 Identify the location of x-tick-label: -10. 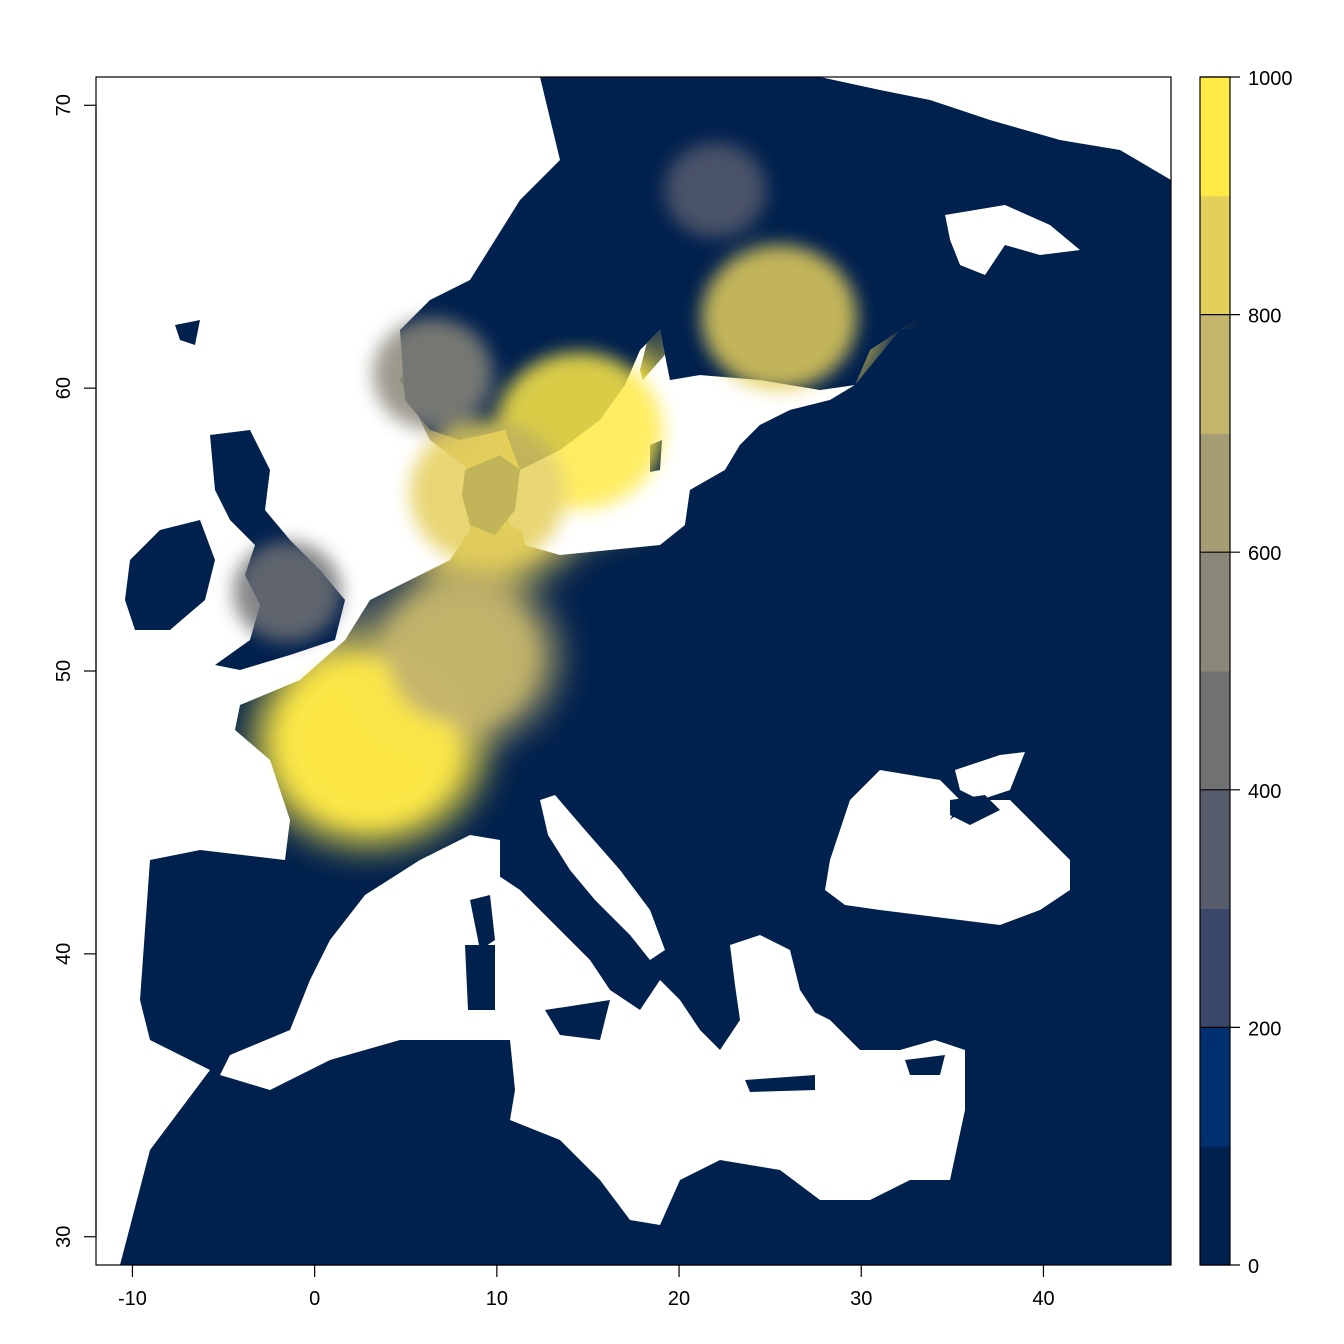
(132, 1299).